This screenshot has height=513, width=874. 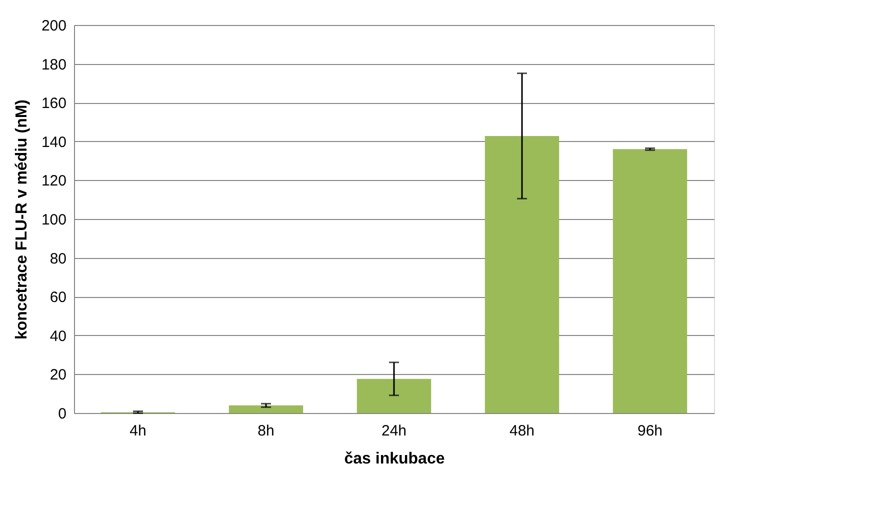 What do you see at coordinates (394, 431) in the screenshot?
I see `x-tick-label: 24h` at bounding box center [394, 431].